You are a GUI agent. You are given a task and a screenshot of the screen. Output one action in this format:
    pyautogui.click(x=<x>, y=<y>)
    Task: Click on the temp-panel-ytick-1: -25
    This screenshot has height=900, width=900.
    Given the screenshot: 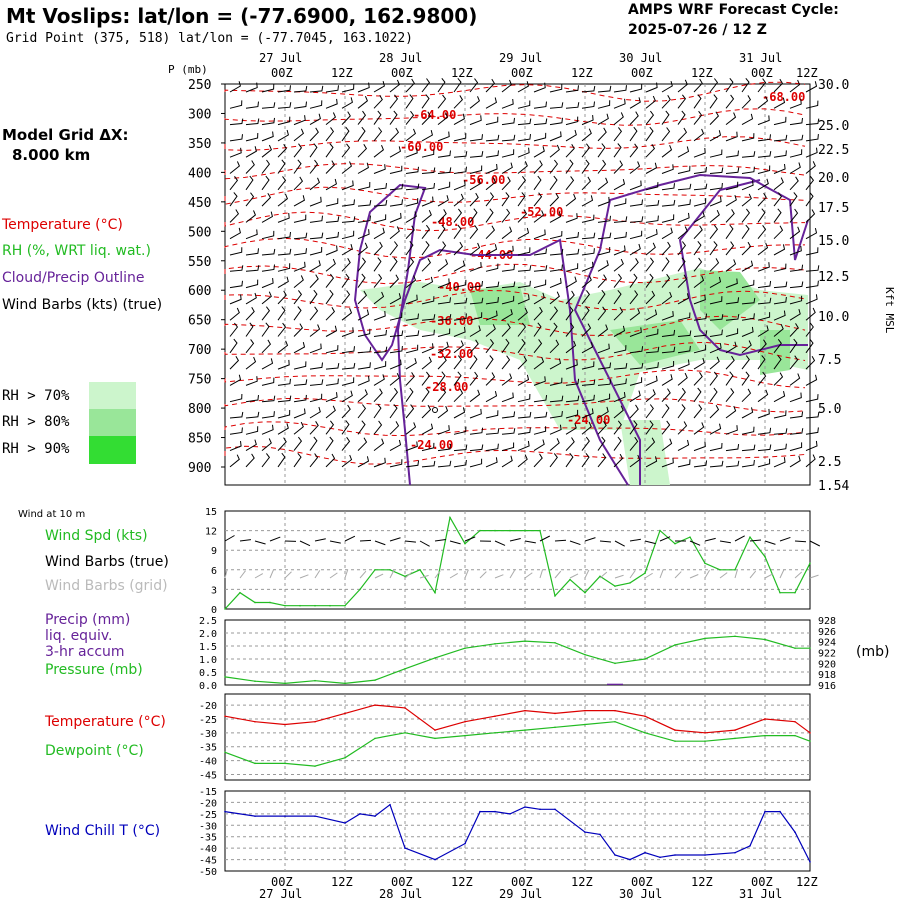 What is the action you would take?
    pyautogui.click(x=208, y=720)
    